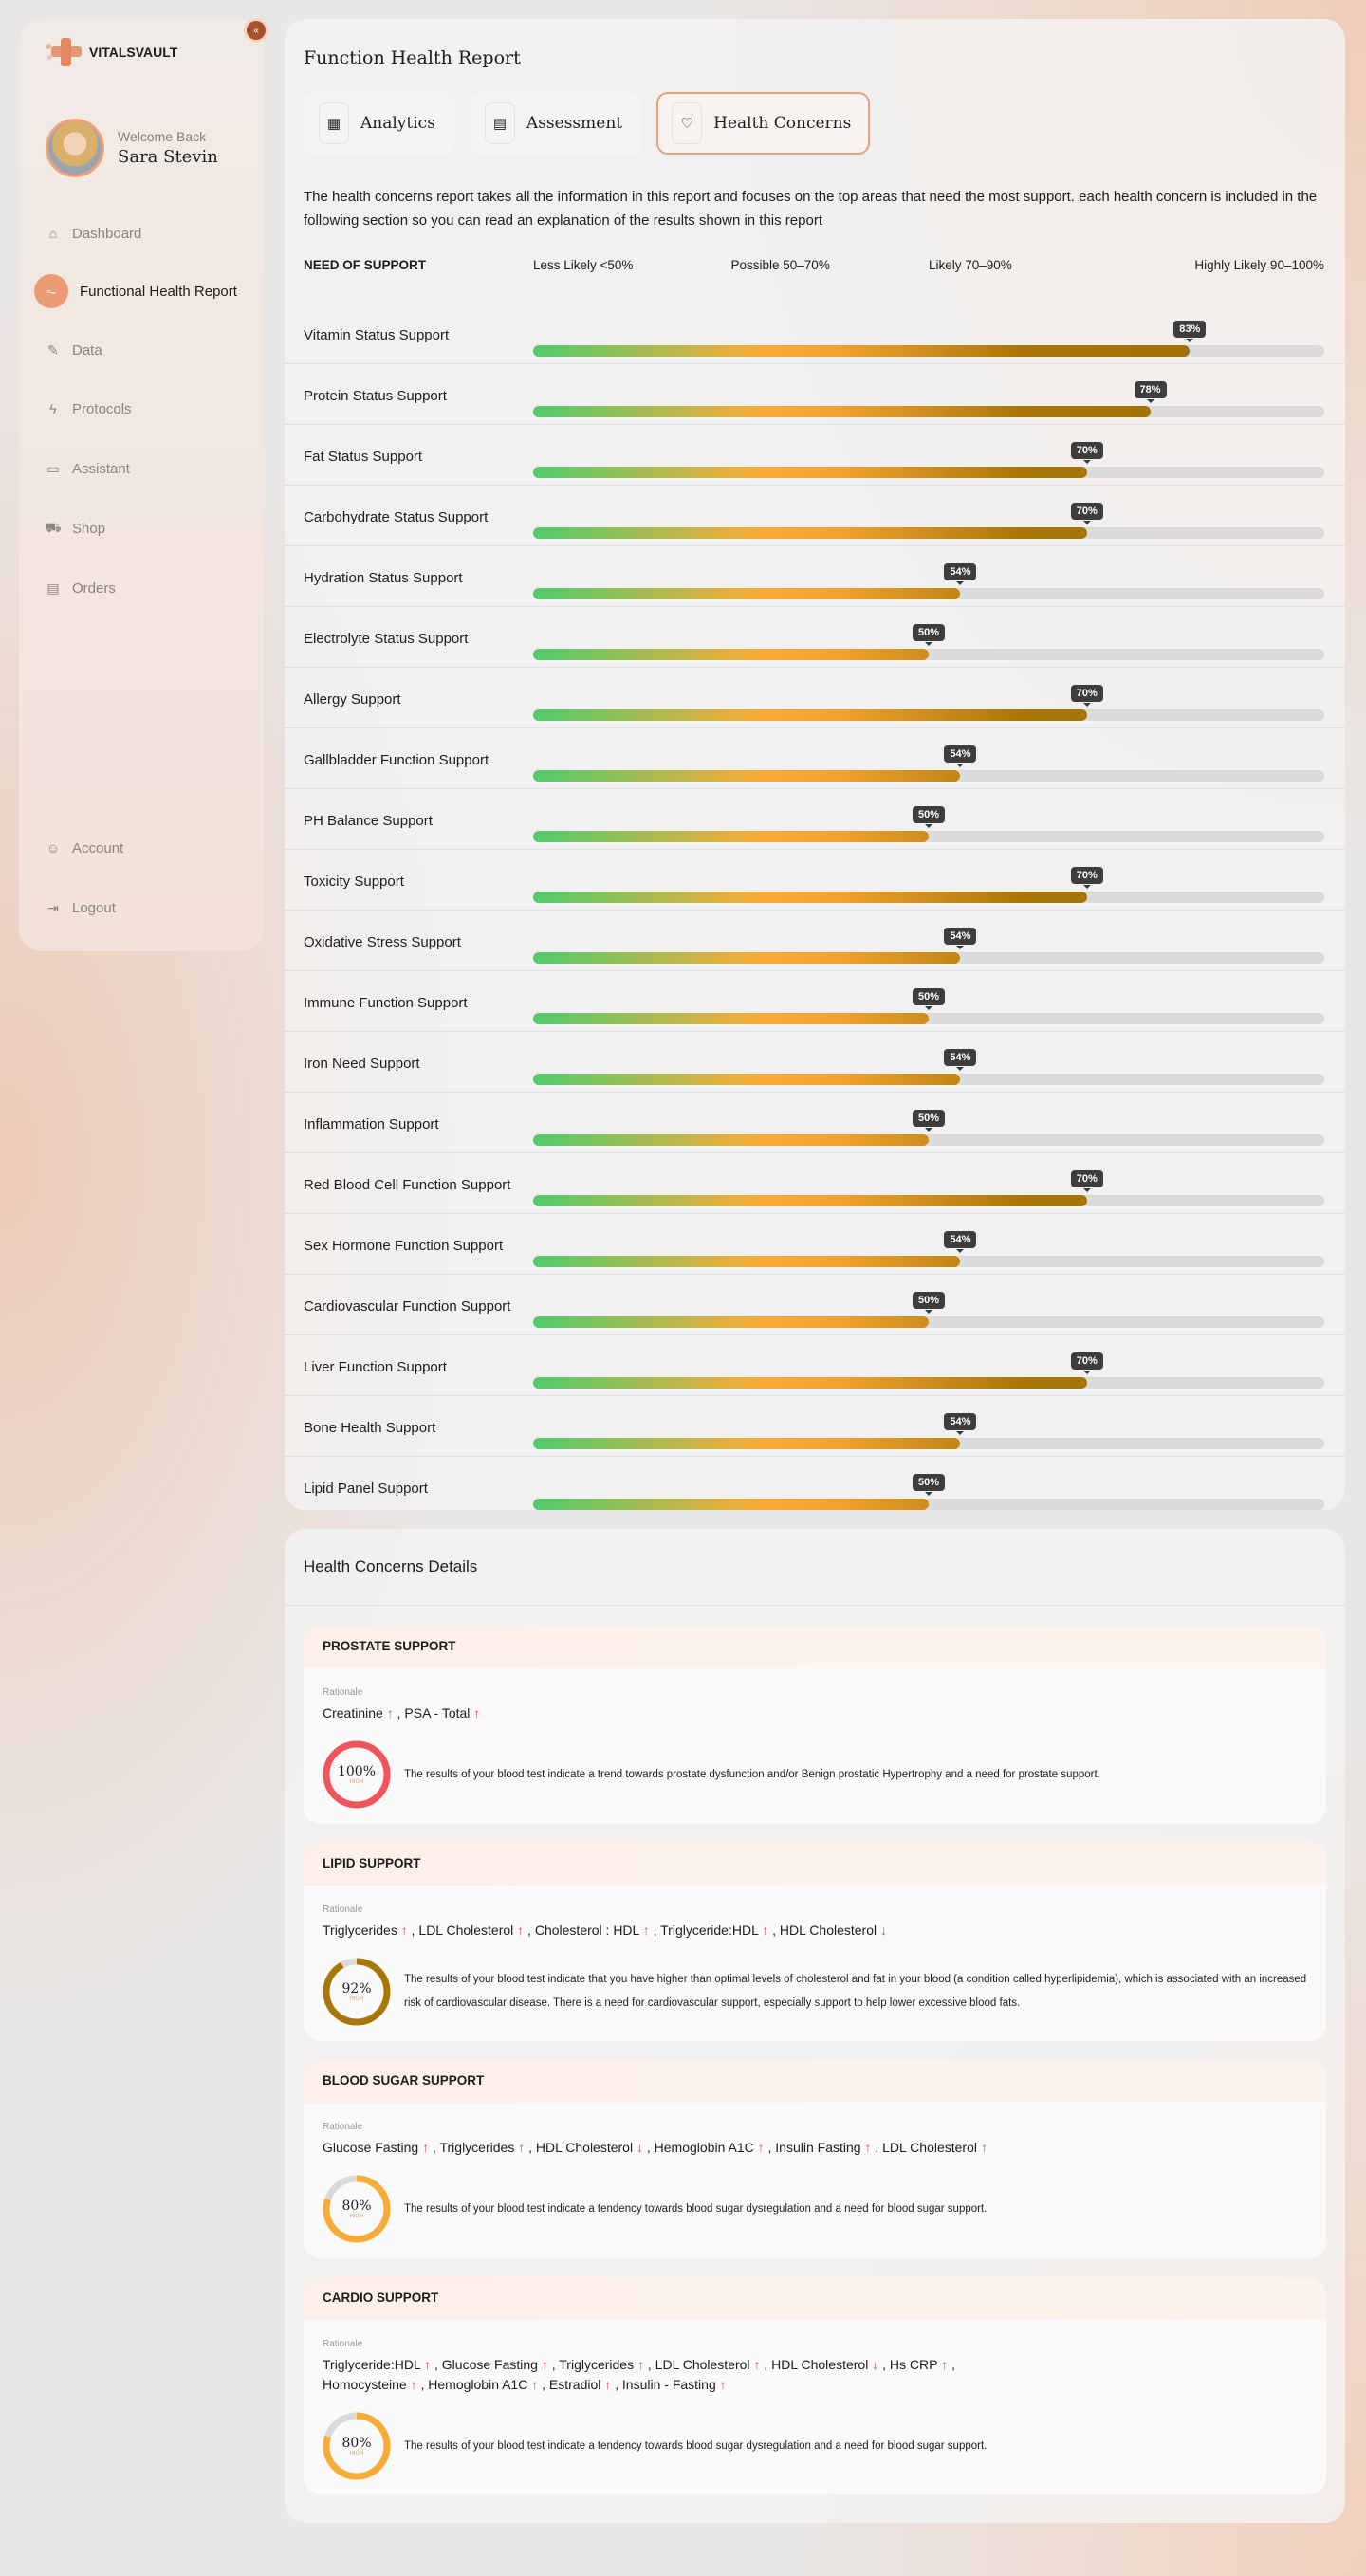  I want to click on collapse-sidebar-button: «, so click(256, 30).